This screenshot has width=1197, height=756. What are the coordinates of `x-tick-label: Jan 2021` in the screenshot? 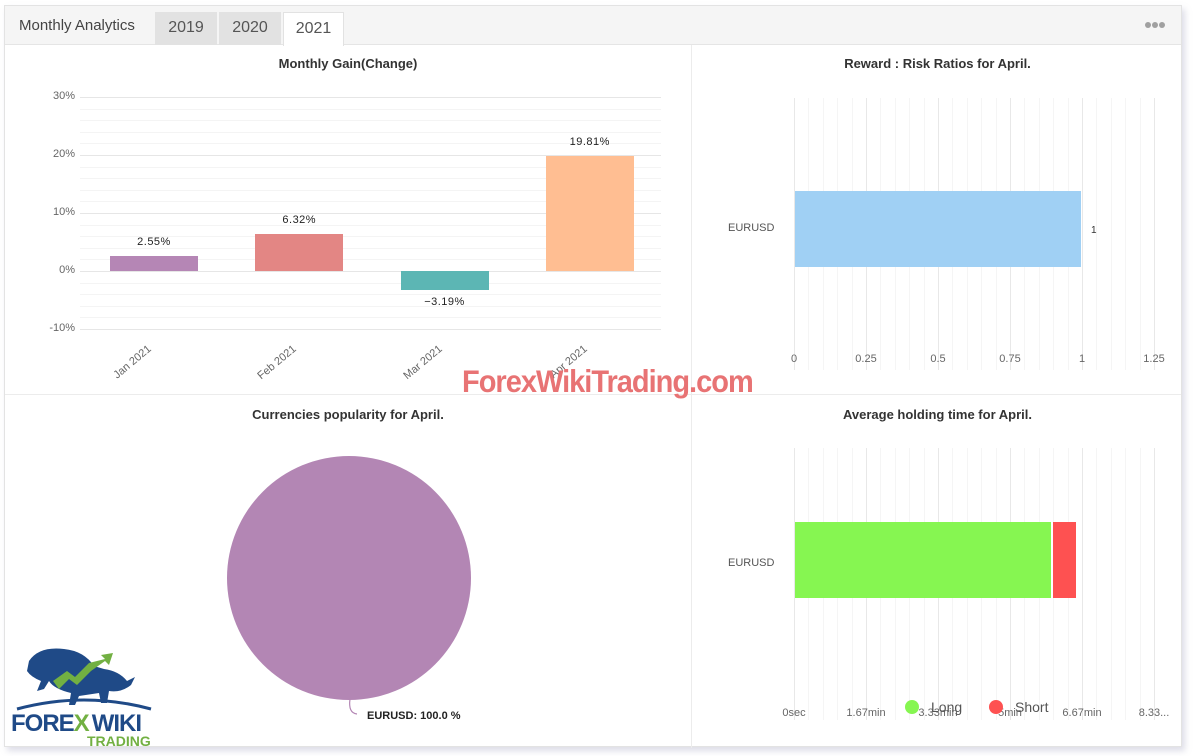 It's located at (132, 362).